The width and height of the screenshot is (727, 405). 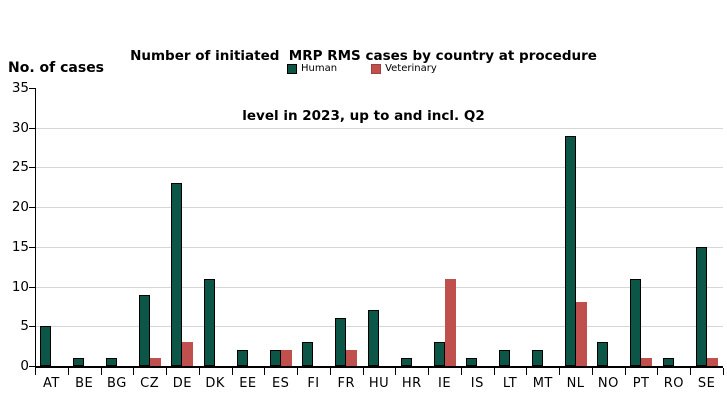 I want to click on x-tick-label-DE: DE, so click(x=182, y=383).